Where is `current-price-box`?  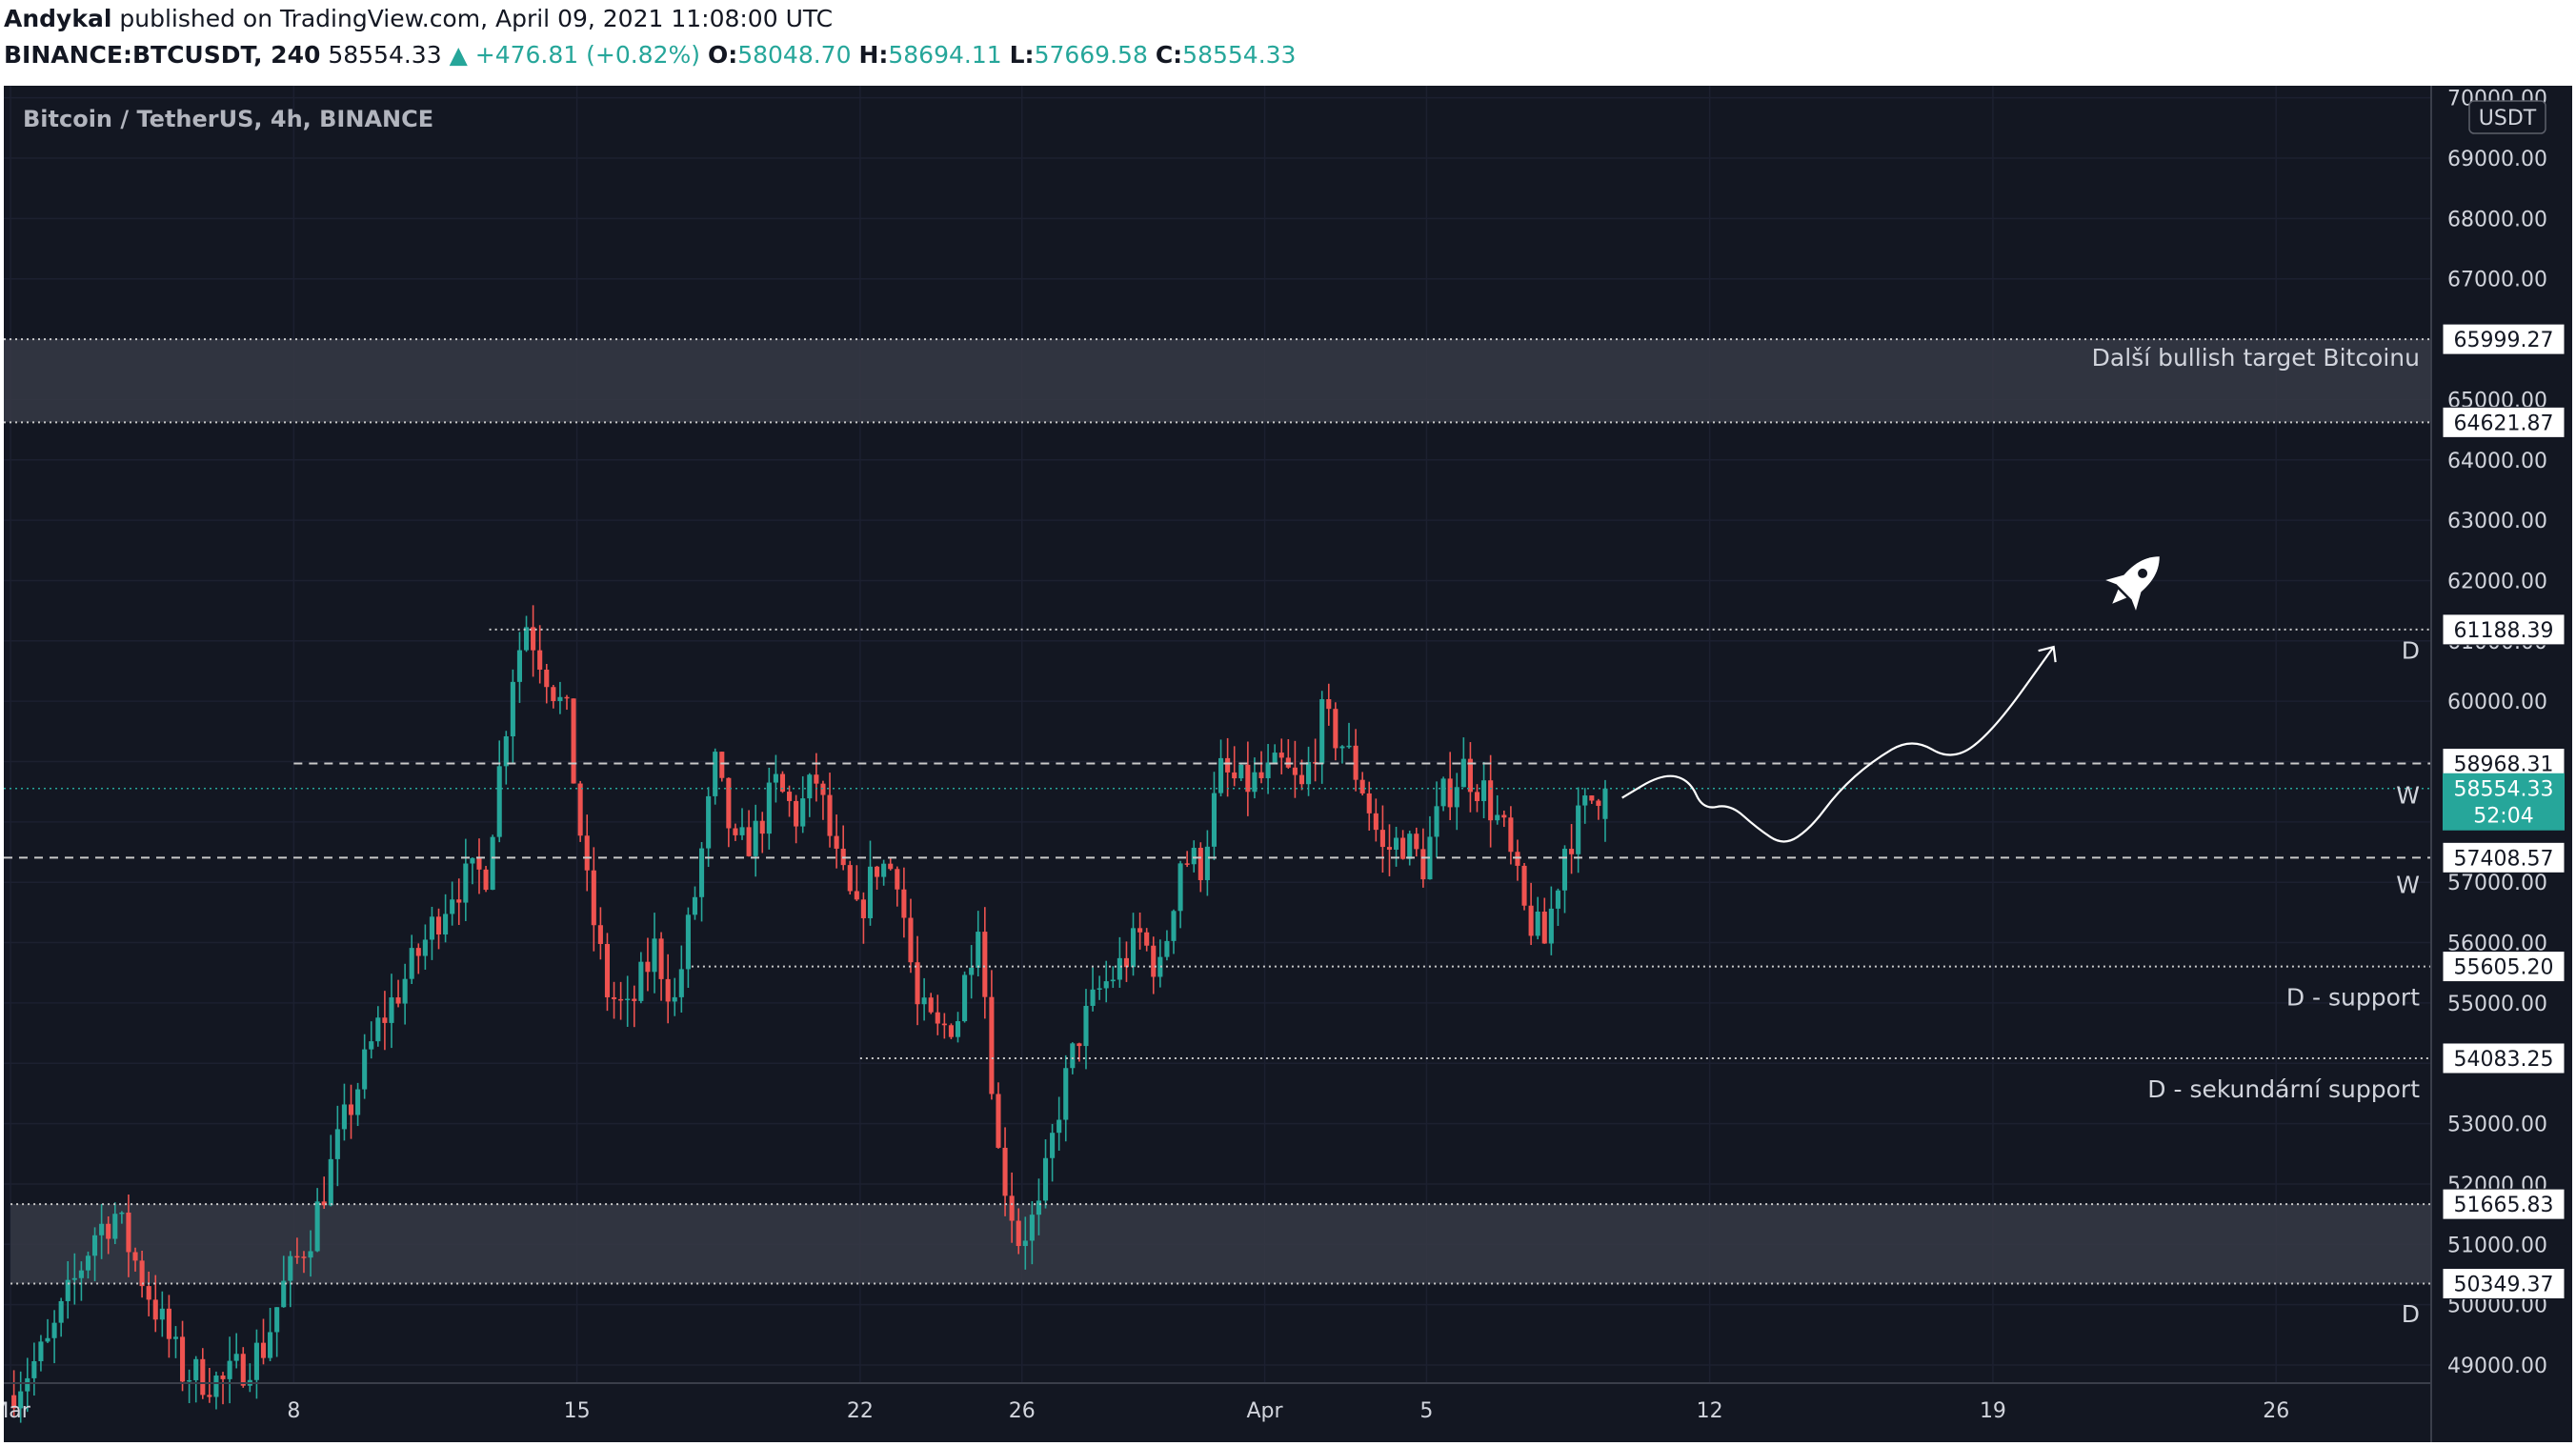 current-price-box is located at coordinates (2504, 802).